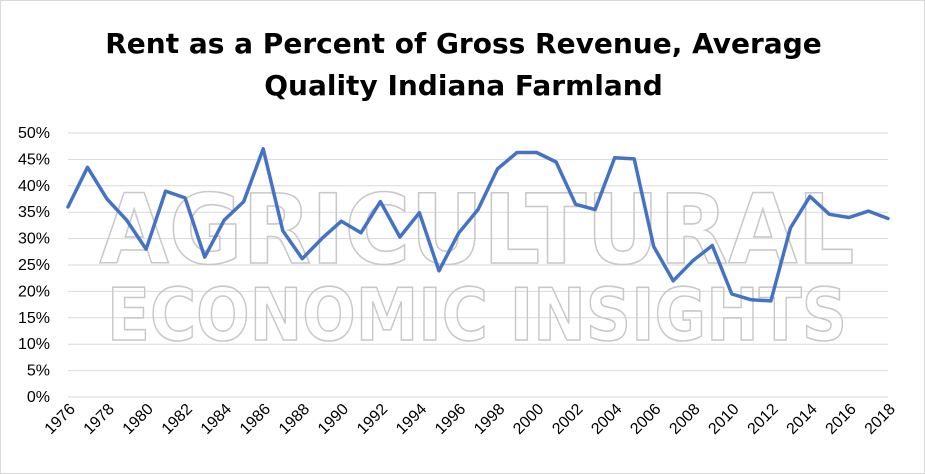 The image size is (925, 474). I want to click on y-tick-label: 5%, so click(38, 371).